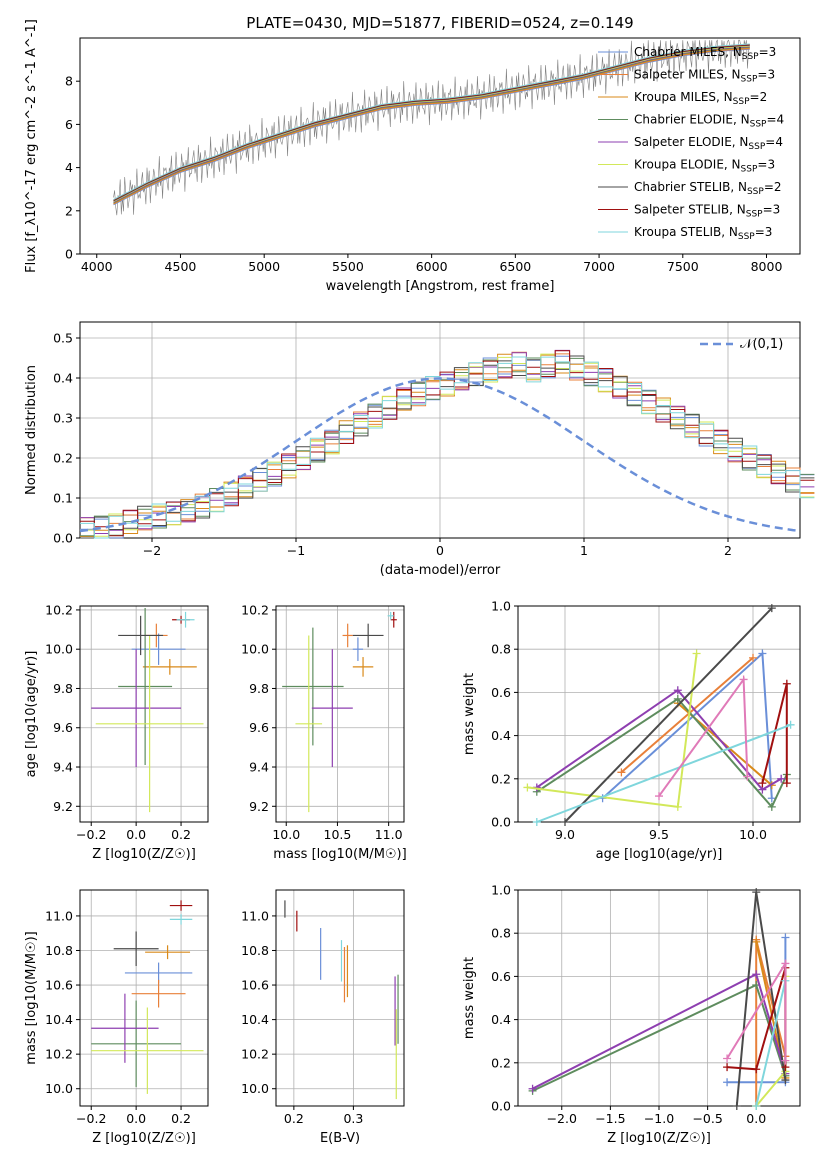 The width and height of the screenshot is (819, 1170). Describe the element at coordinates (761, 344) in the screenshot. I see `legend-entry: 𝒩(0,1)` at that location.